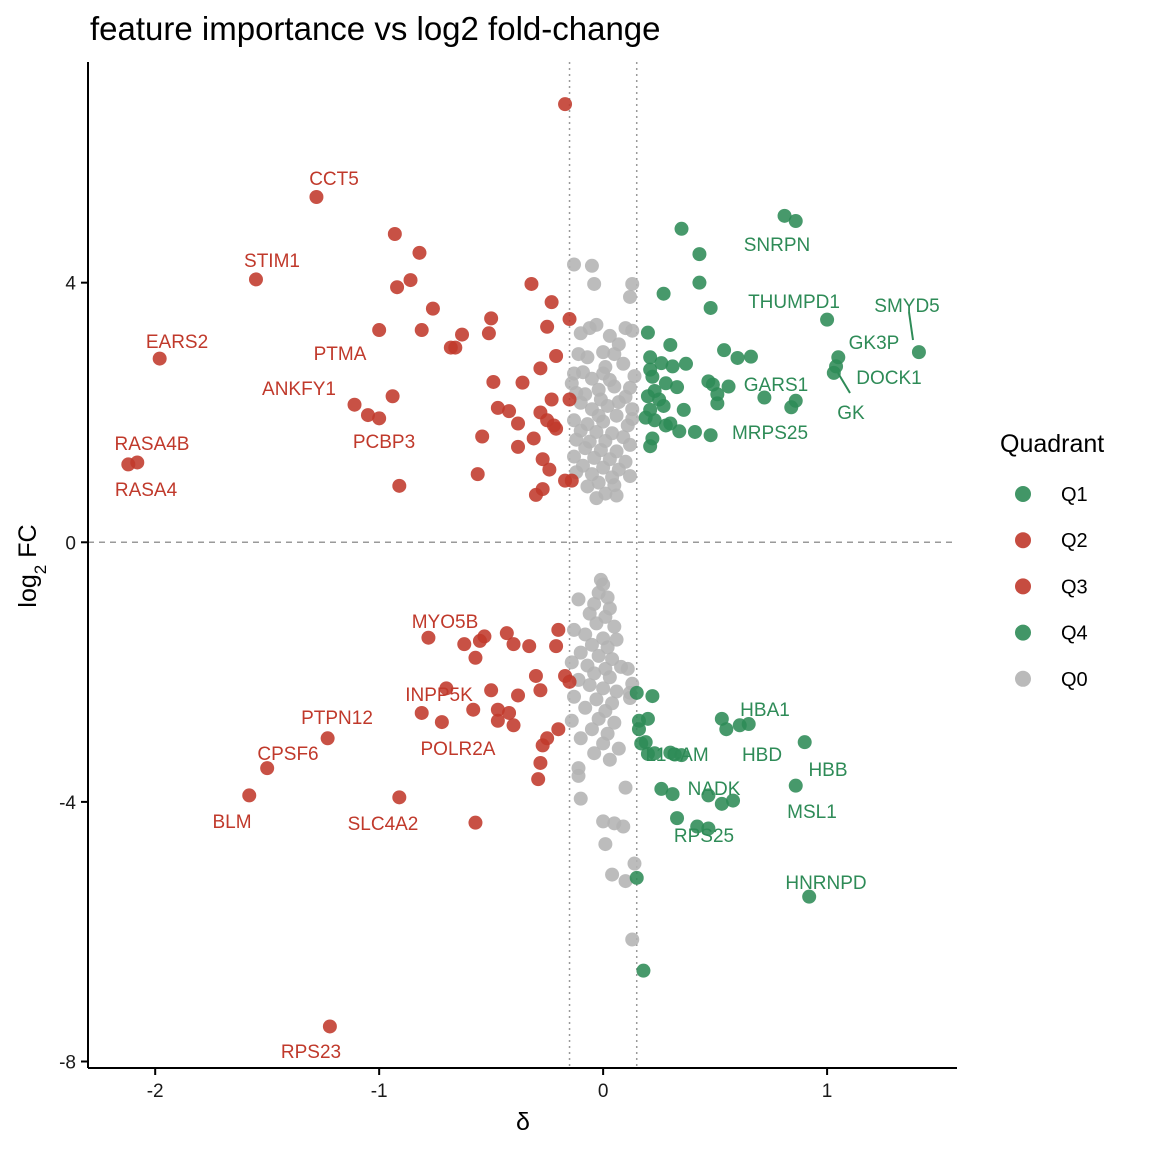  Describe the element at coordinates (777, 245) in the screenshot. I see `point-label: SNRPN` at that location.